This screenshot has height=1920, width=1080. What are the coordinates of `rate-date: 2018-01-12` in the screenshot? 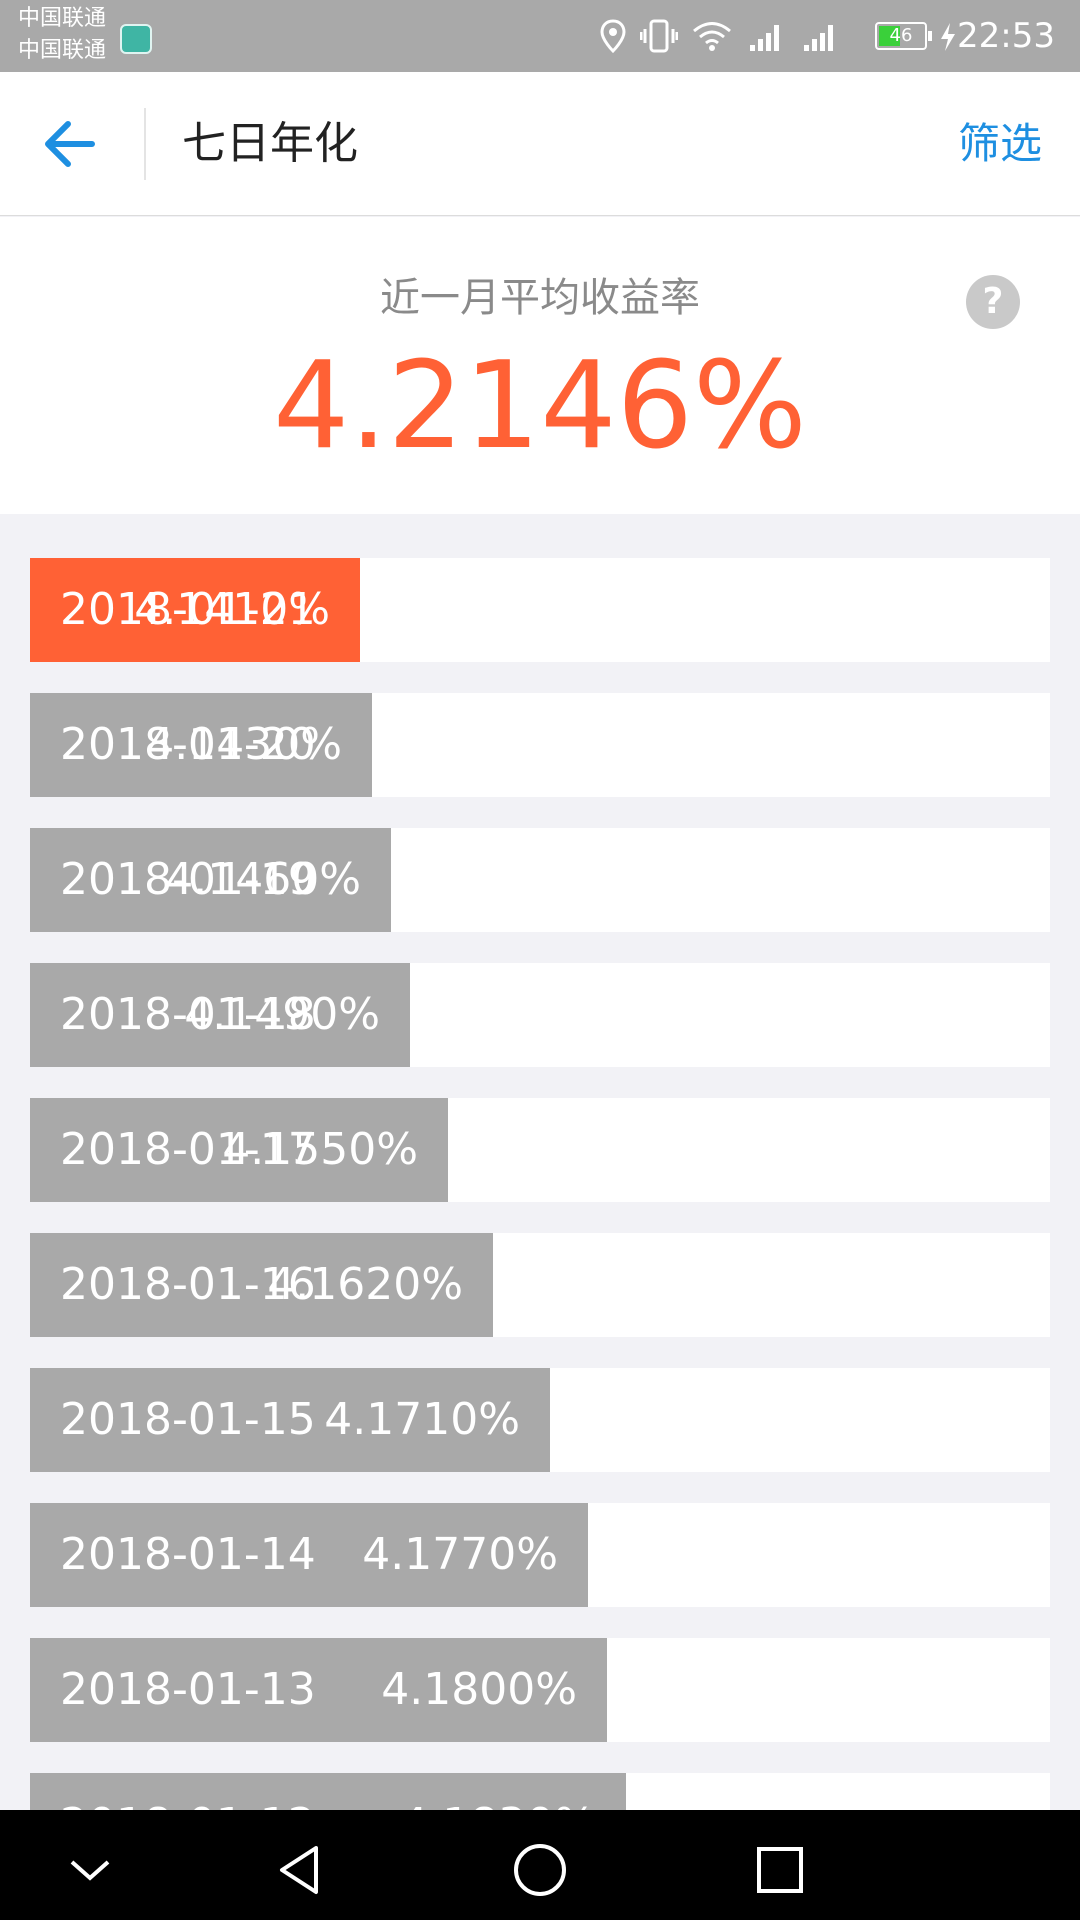 It's located at (188, 1791).